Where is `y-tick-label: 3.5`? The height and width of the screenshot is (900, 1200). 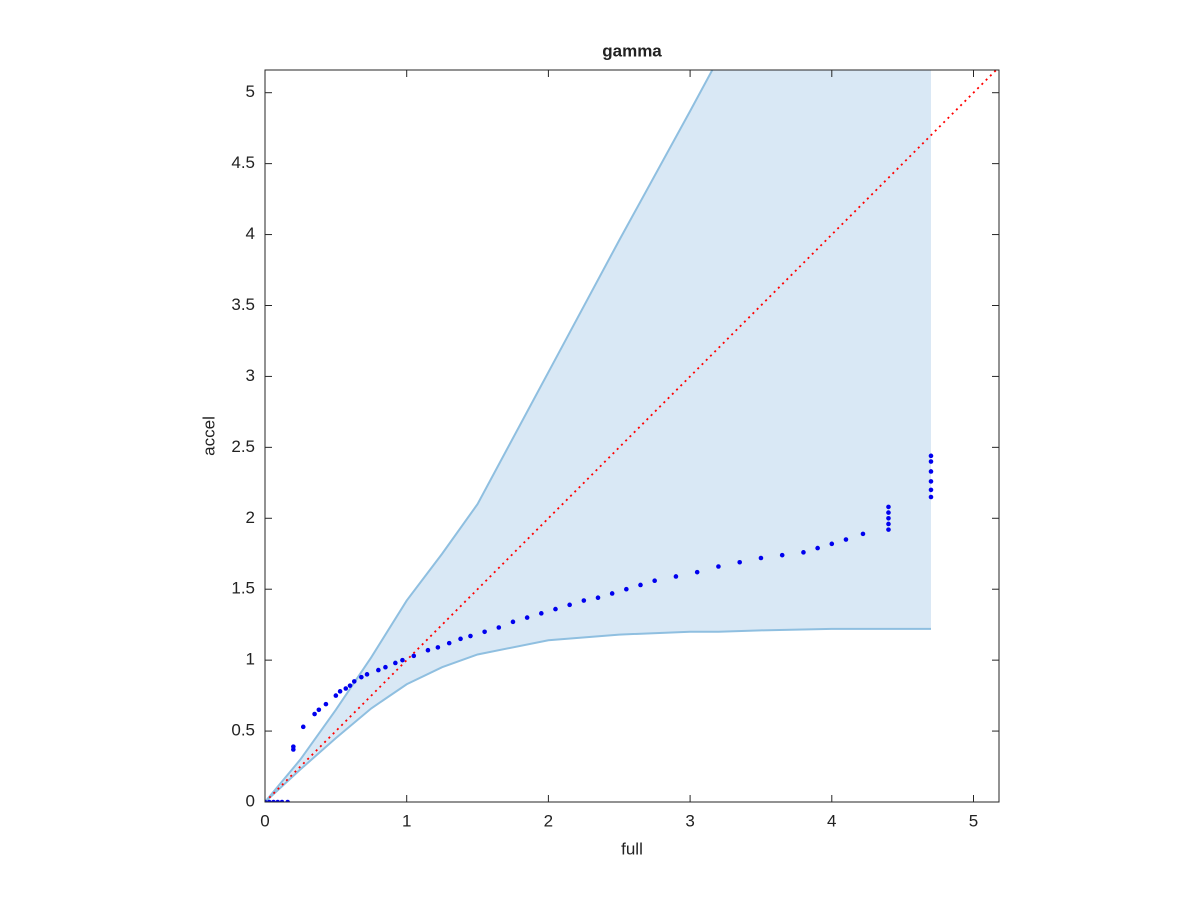 y-tick-label: 3.5 is located at coordinates (243, 304).